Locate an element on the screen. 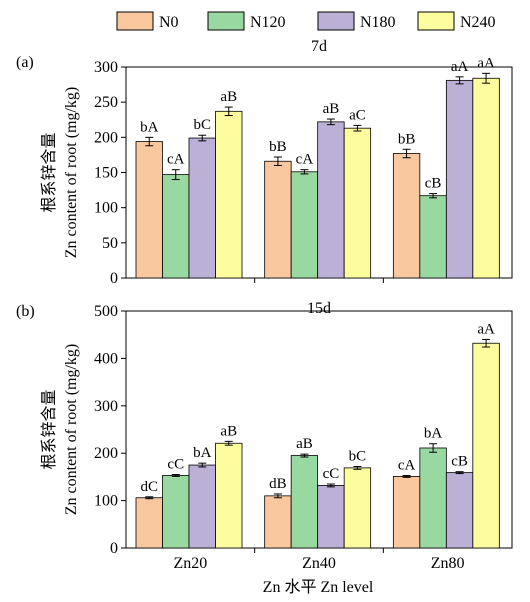 The width and height of the screenshot is (530, 602). x-axis-title: Zn 水平 Zn level is located at coordinates (318, 587).